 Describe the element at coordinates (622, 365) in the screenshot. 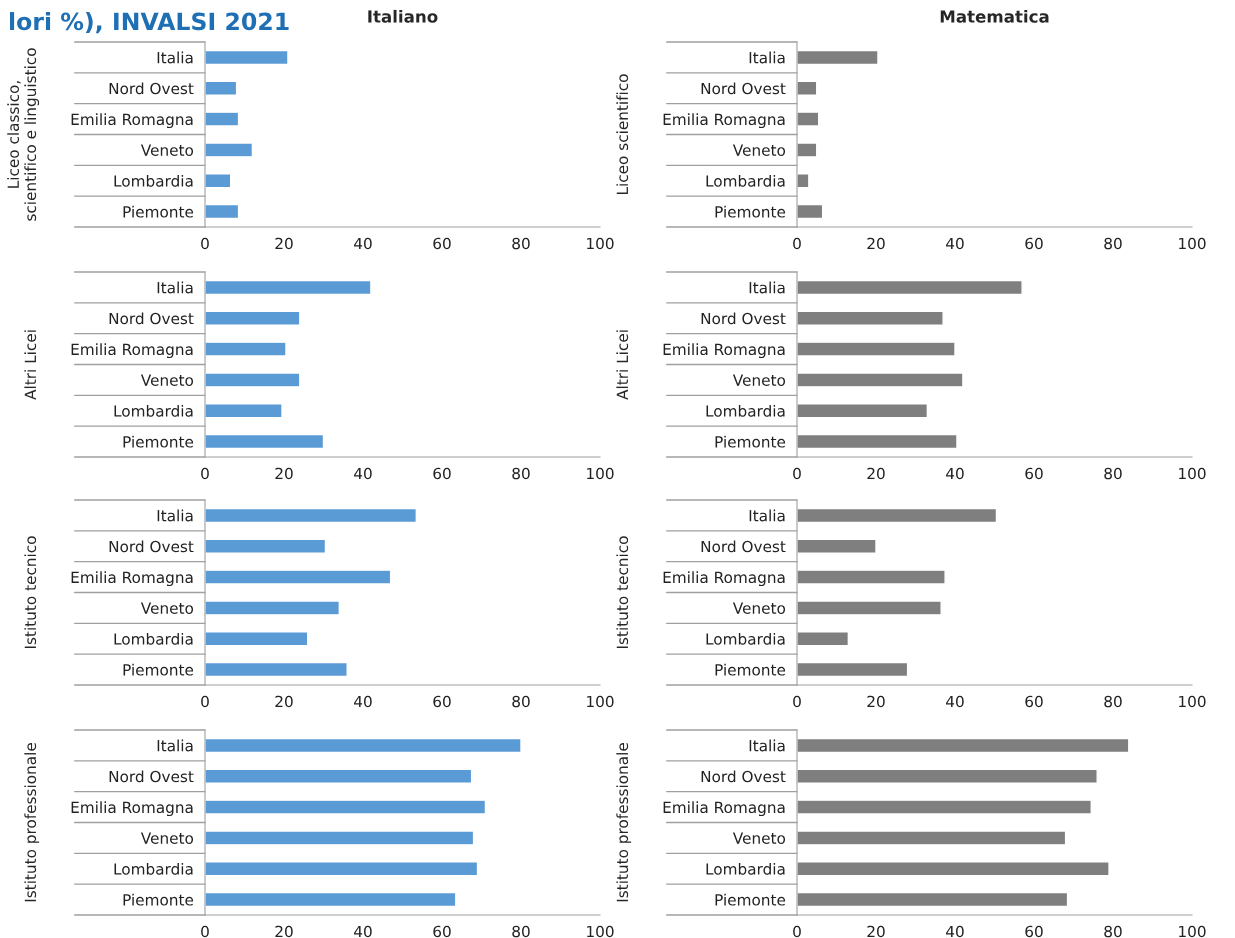

I see `y-axis-title: Altri Licei` at that location.